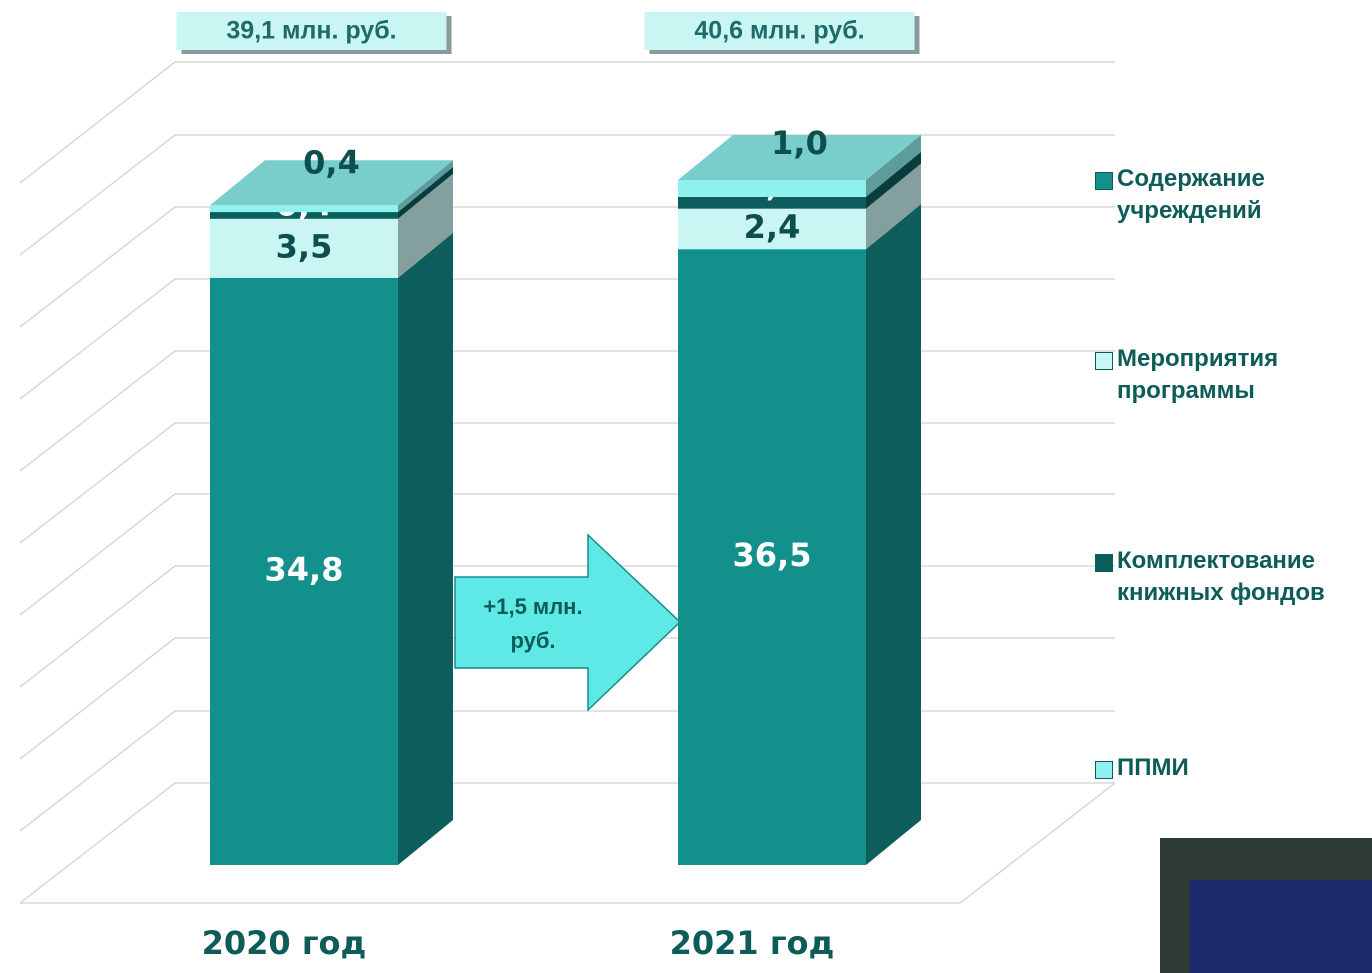  Describe the element at coordinates (1233, 375) in the screenshot. I see `legend-entry: Мероприятия программы` at that location.